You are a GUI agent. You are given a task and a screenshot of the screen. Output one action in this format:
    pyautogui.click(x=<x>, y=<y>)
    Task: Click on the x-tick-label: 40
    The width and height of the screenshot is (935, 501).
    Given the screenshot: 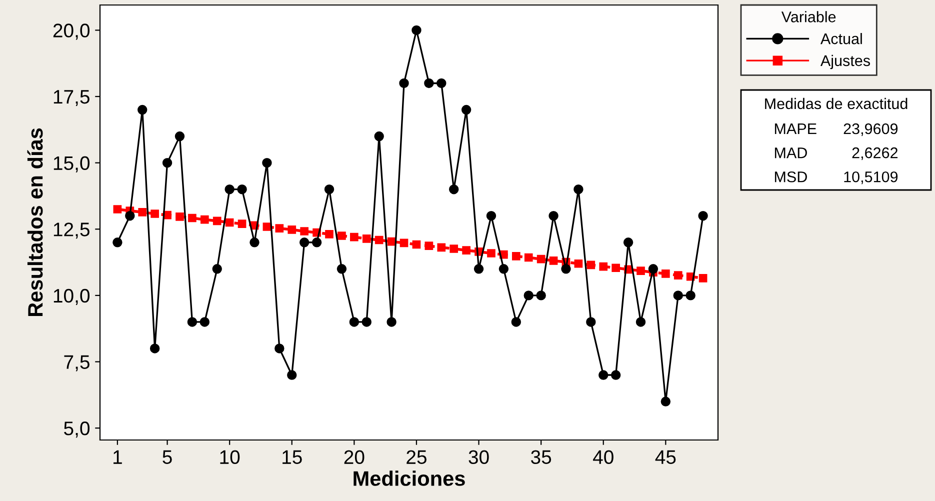 What is the action you would take?
    pyautogui.click(x=603, y=457)
    